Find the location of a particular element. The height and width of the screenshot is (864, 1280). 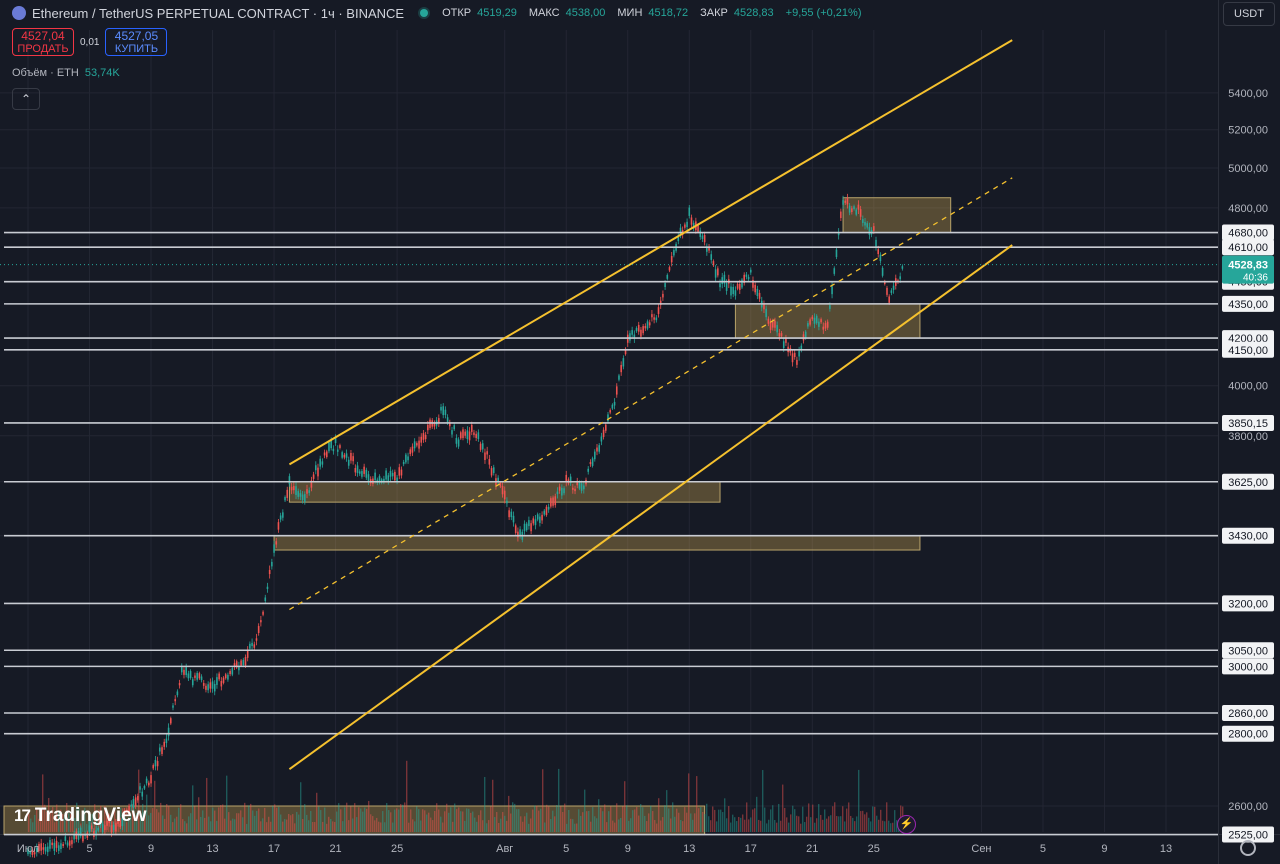

buy-button: 4527,05 КУПИТЬ is located at coordinates (136, 42).